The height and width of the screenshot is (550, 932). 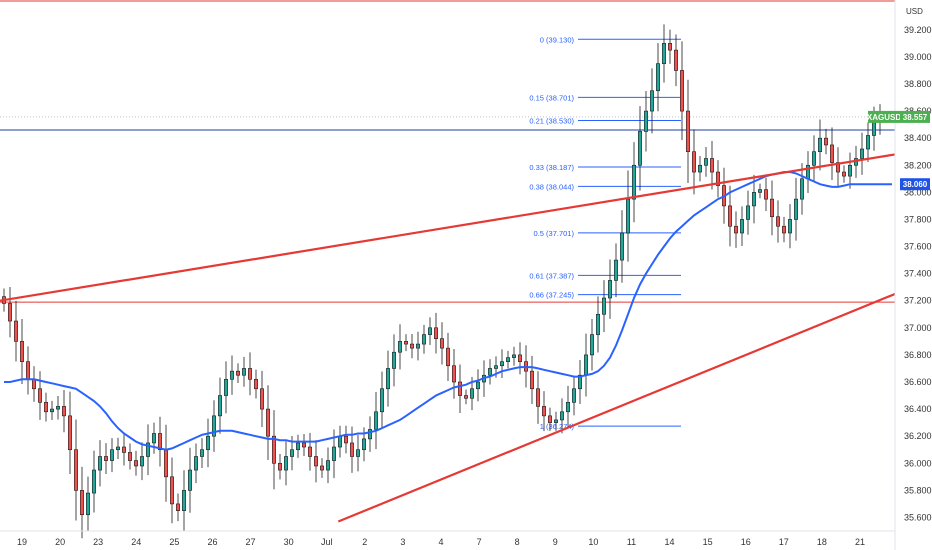 What do you see at coordinates (918, 192) in the screenshot?
I see `price-tick-label: 38.000` at bounding box center [918, 192].